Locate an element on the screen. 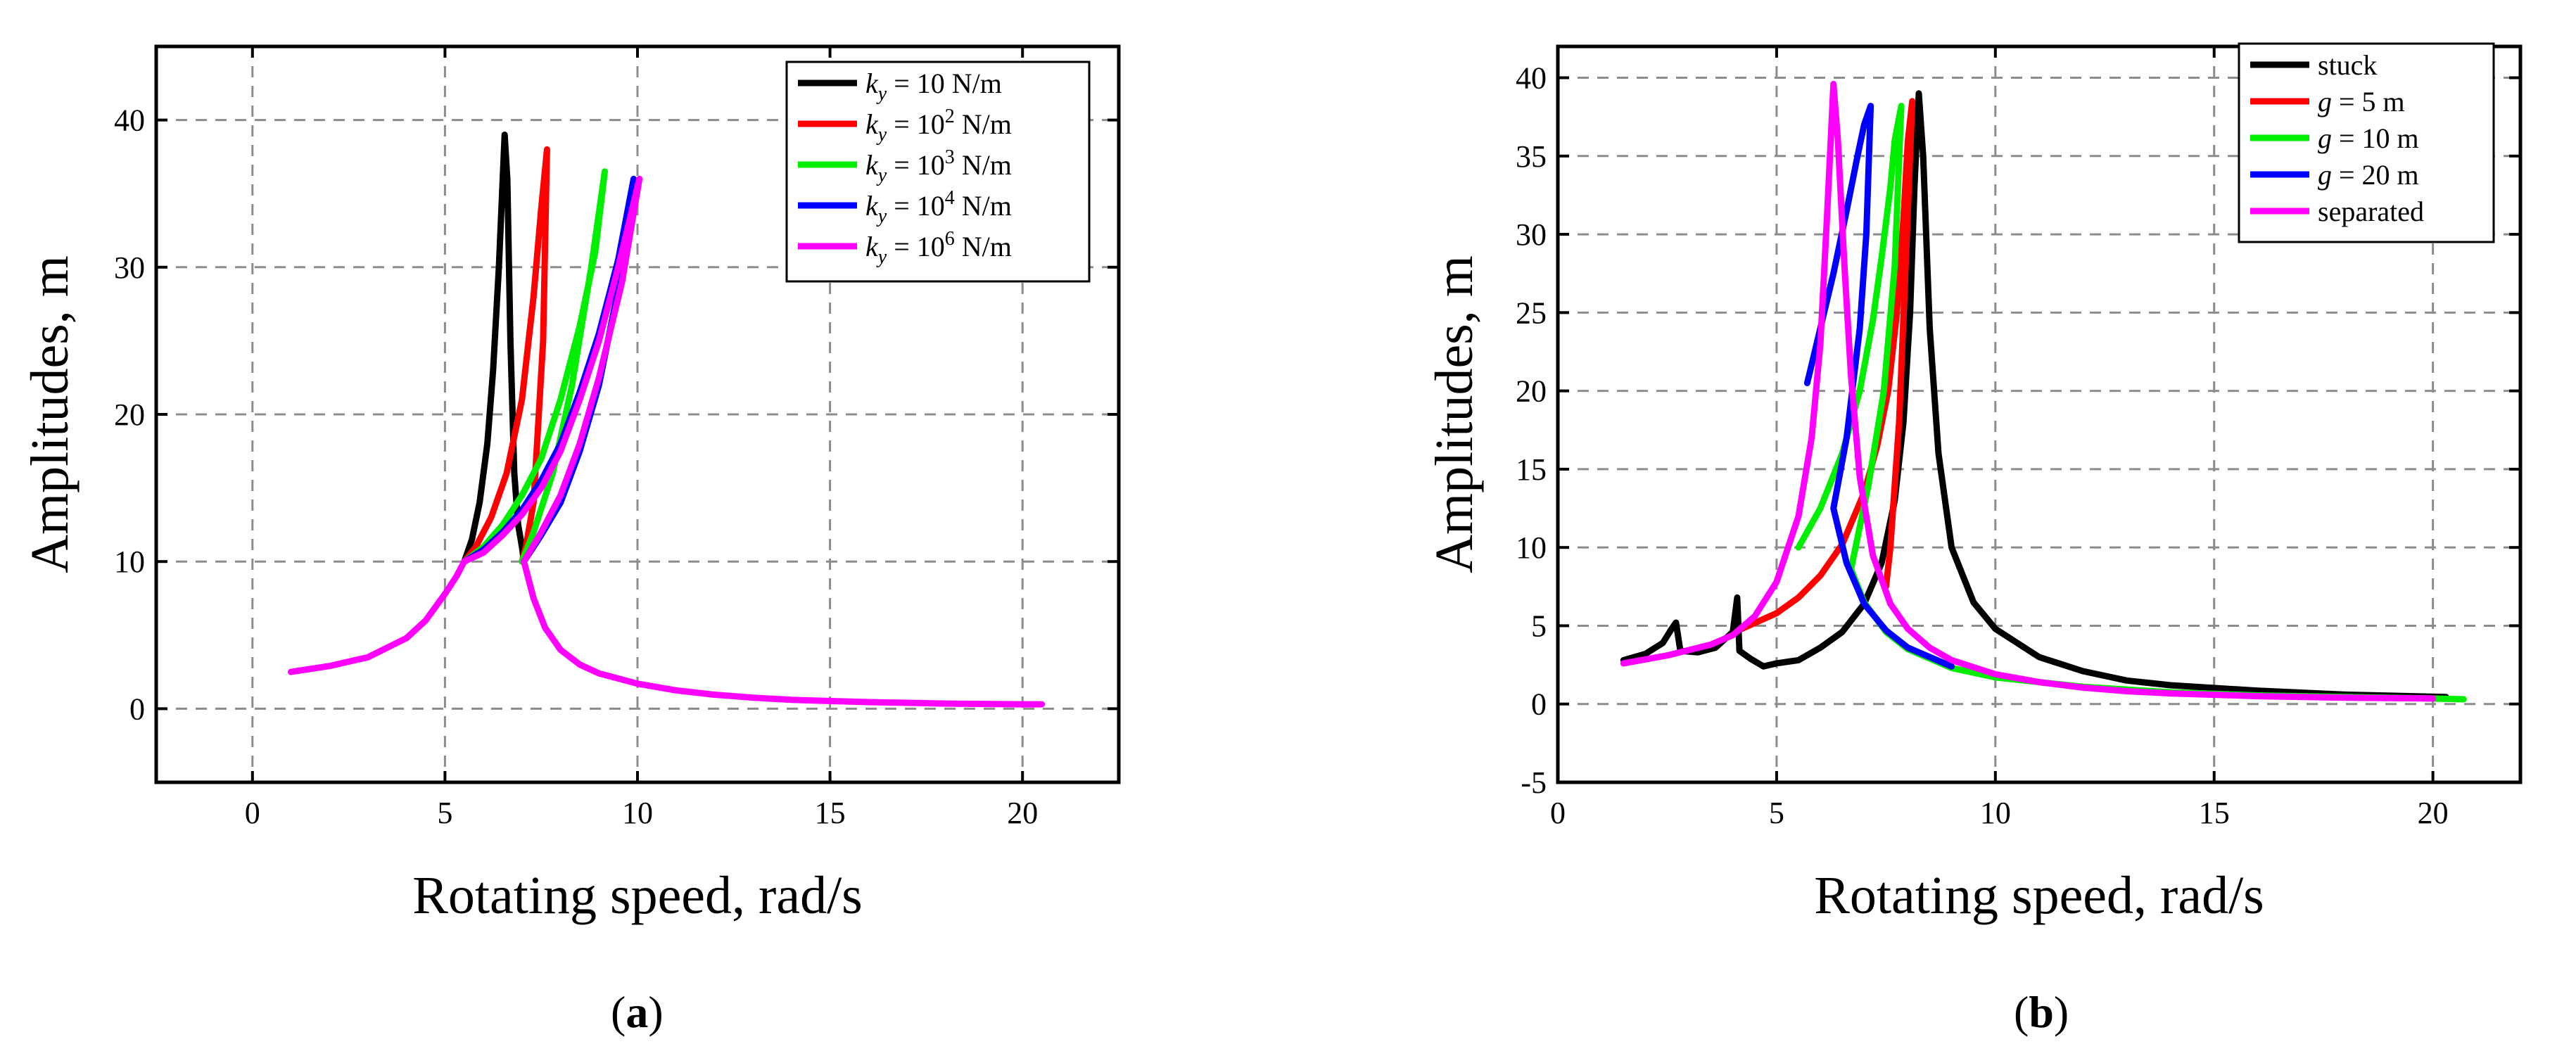 The width and height of the screenshot is (2576, 1063). y-tick-label: 5 is located at coordinates (1539, 626).